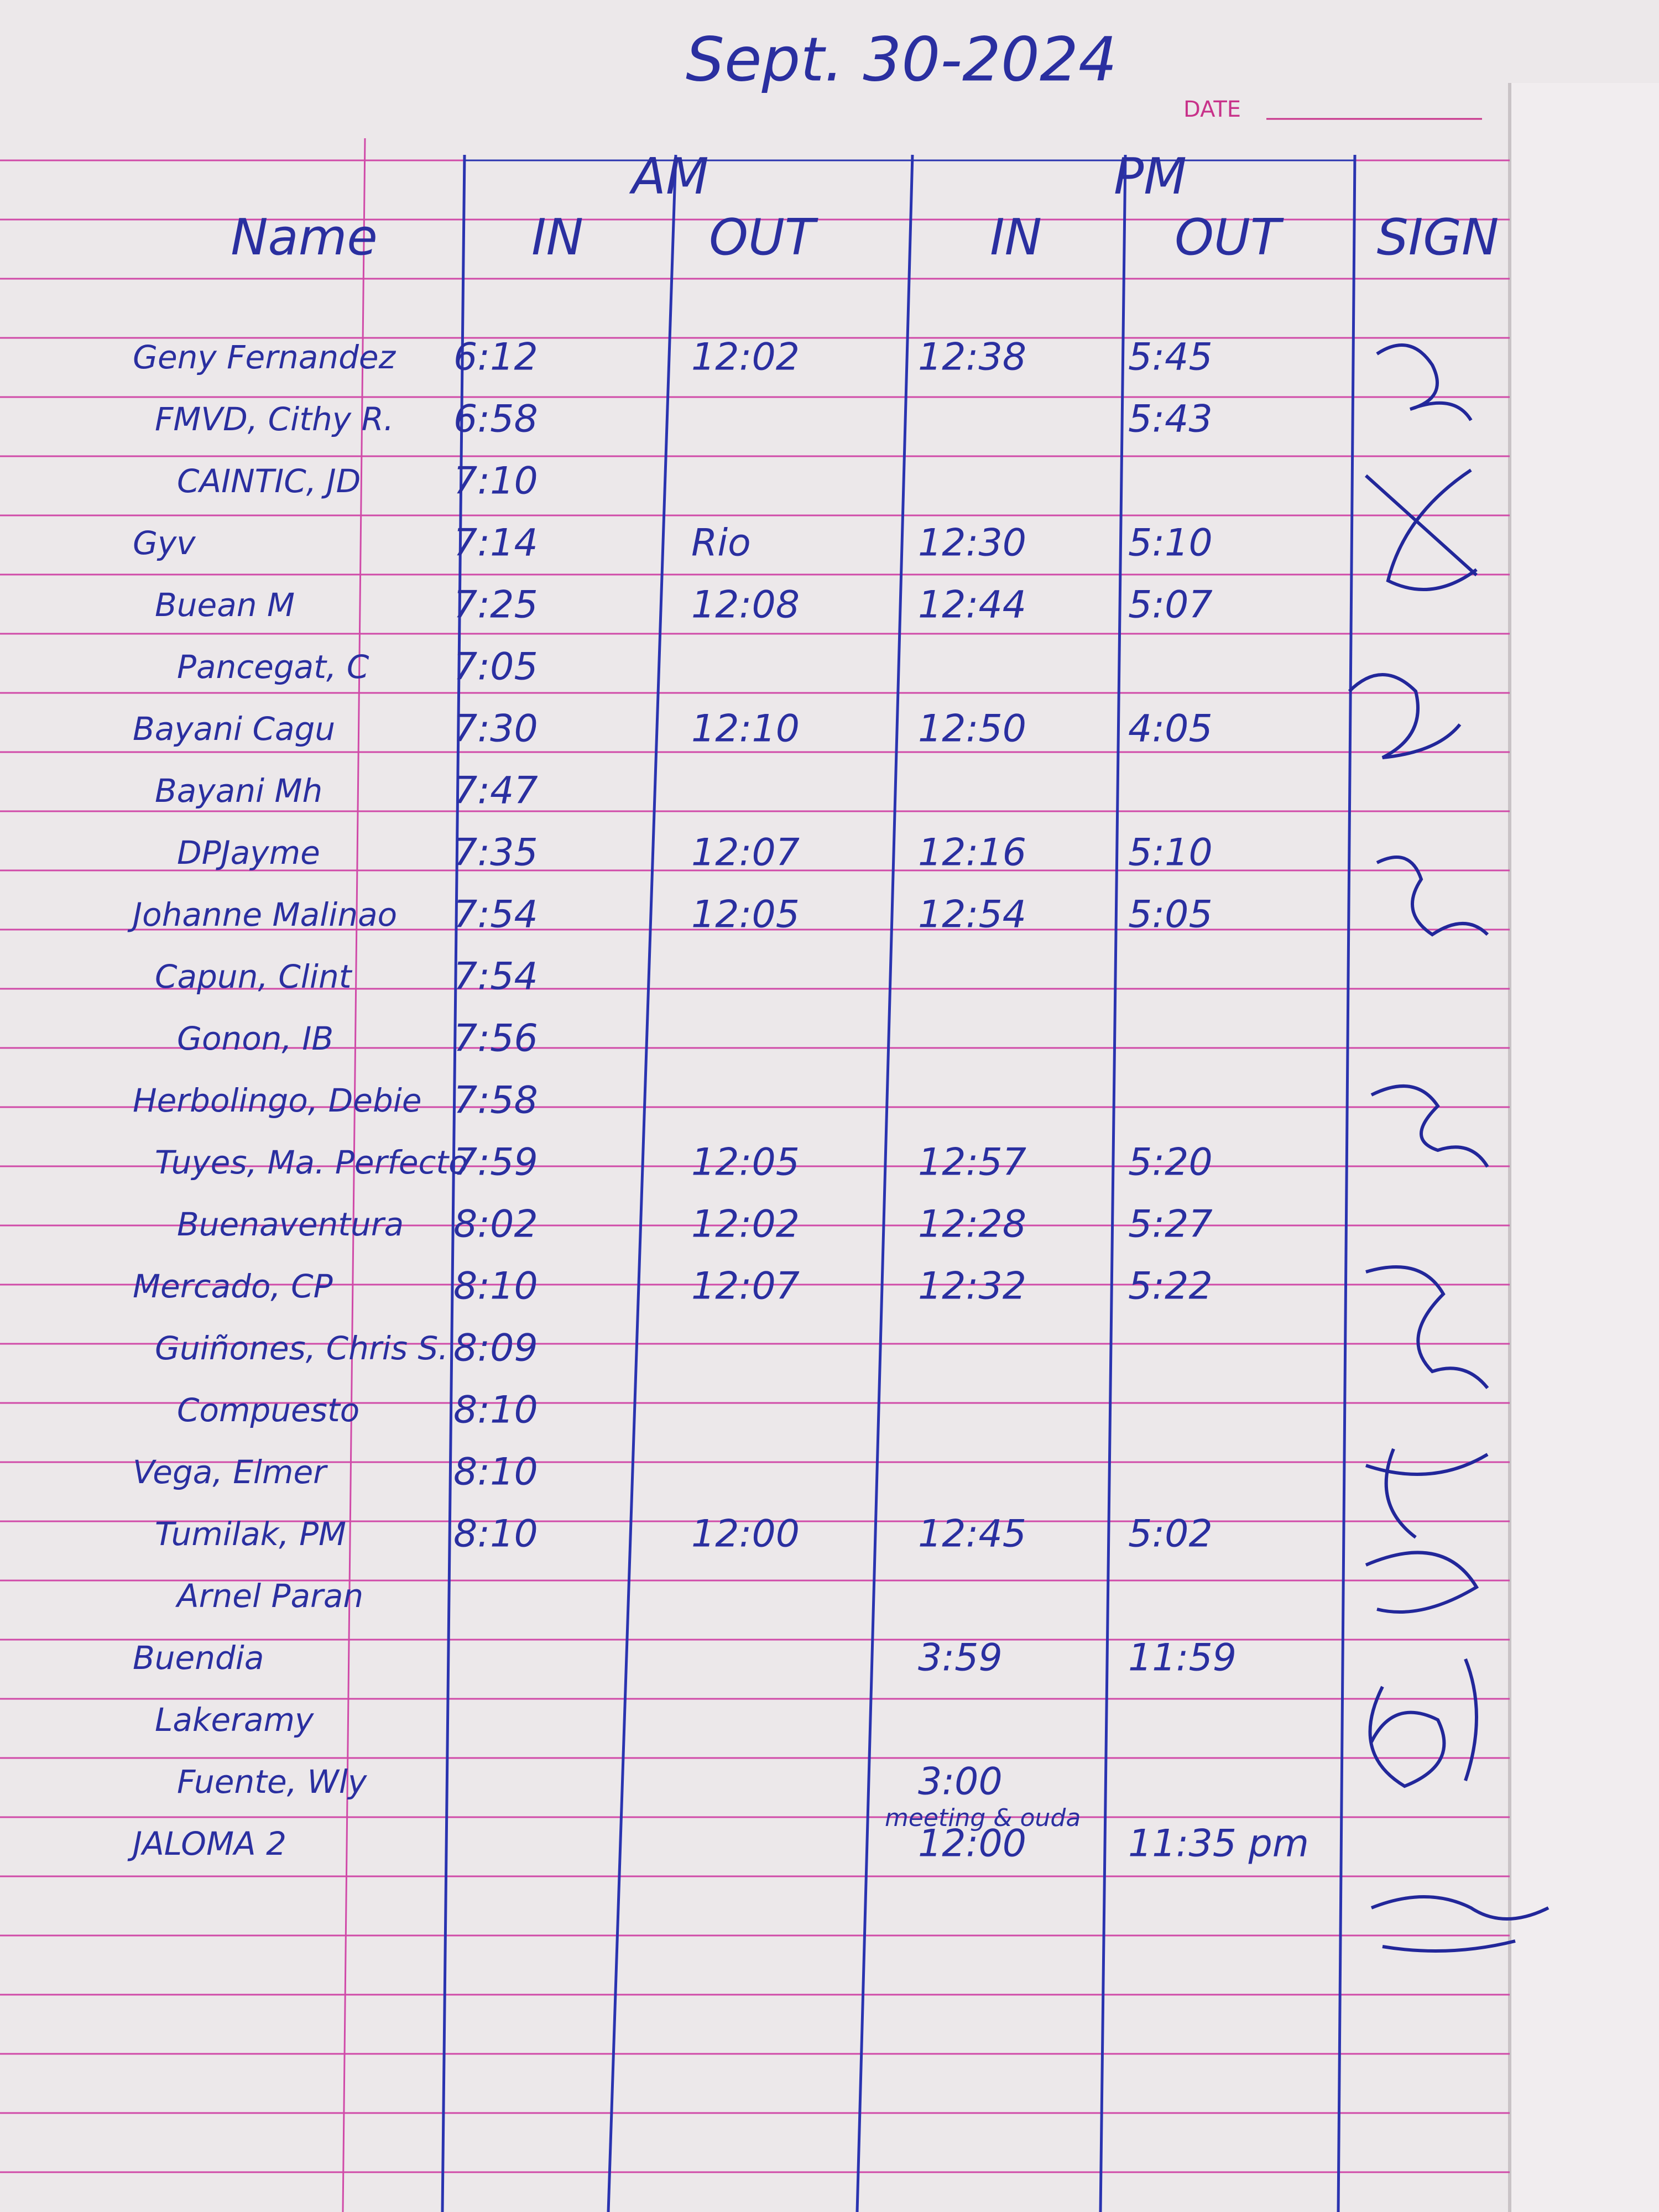  Describe the element at coordinates (275, 419) in the screenshot. I see `name: FMVD, Cithy R.` at that location.